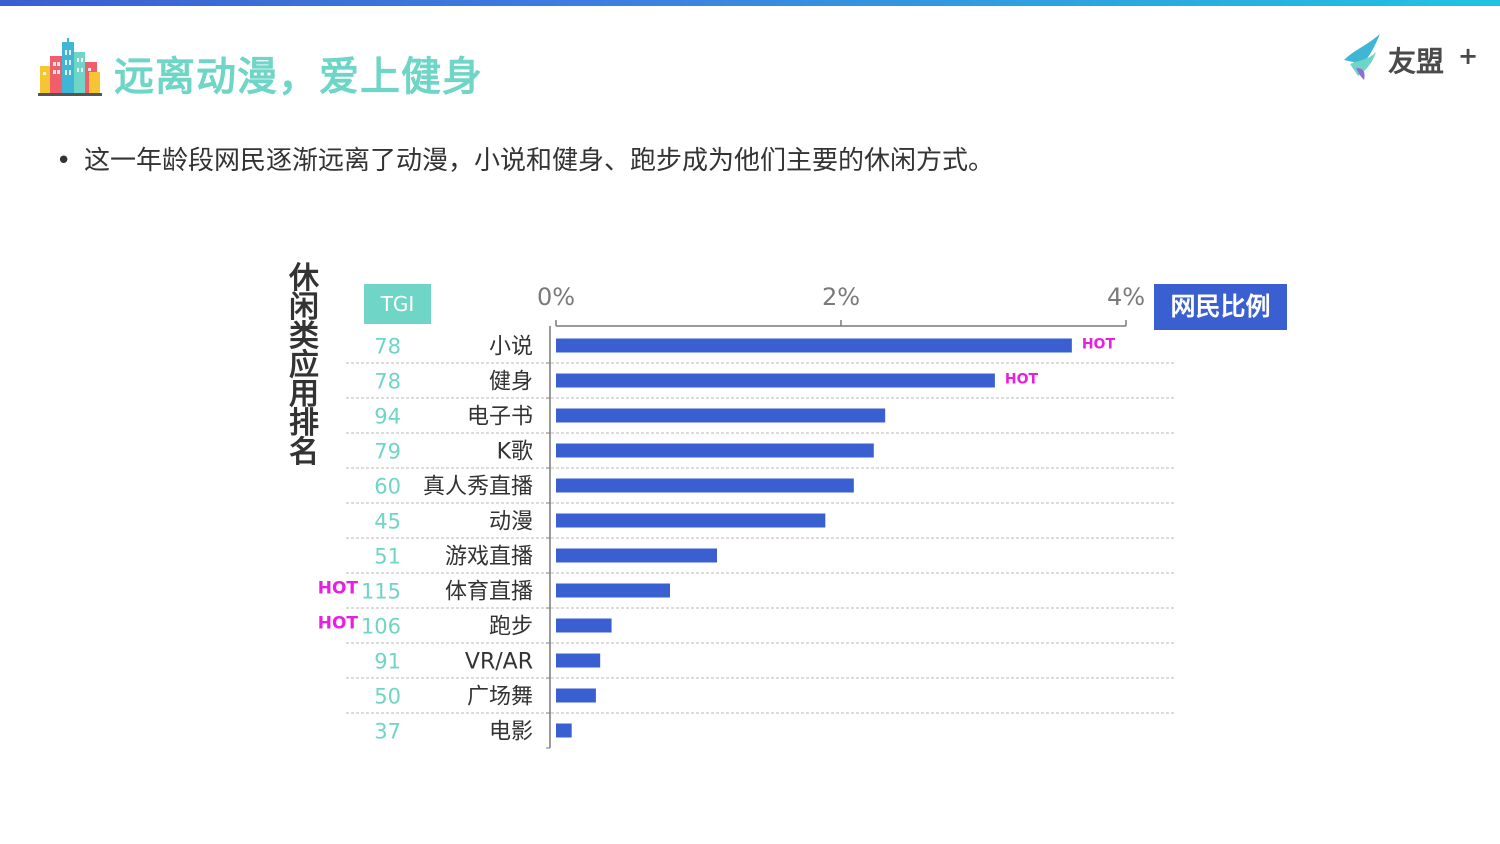 The width and height of the screenshot is (1500, 844). What do you see at coordinates (500, 697) in the screenshot?
I see `category-label: 广场舞` at bounding box center [500, 697].